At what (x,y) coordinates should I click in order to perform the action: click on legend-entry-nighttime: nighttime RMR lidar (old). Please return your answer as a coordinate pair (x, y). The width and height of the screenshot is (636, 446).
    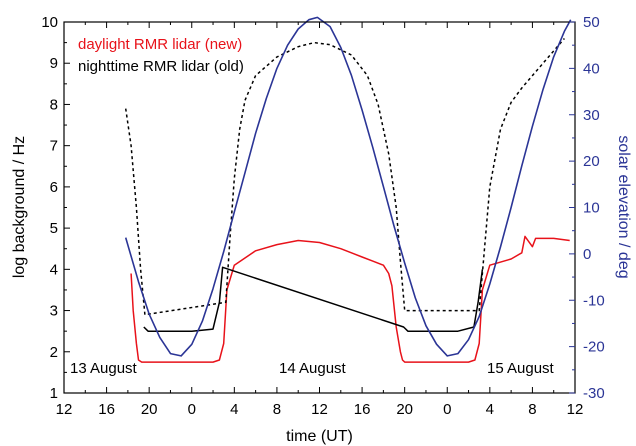
    Looking at the image, I should click on (161, 66).